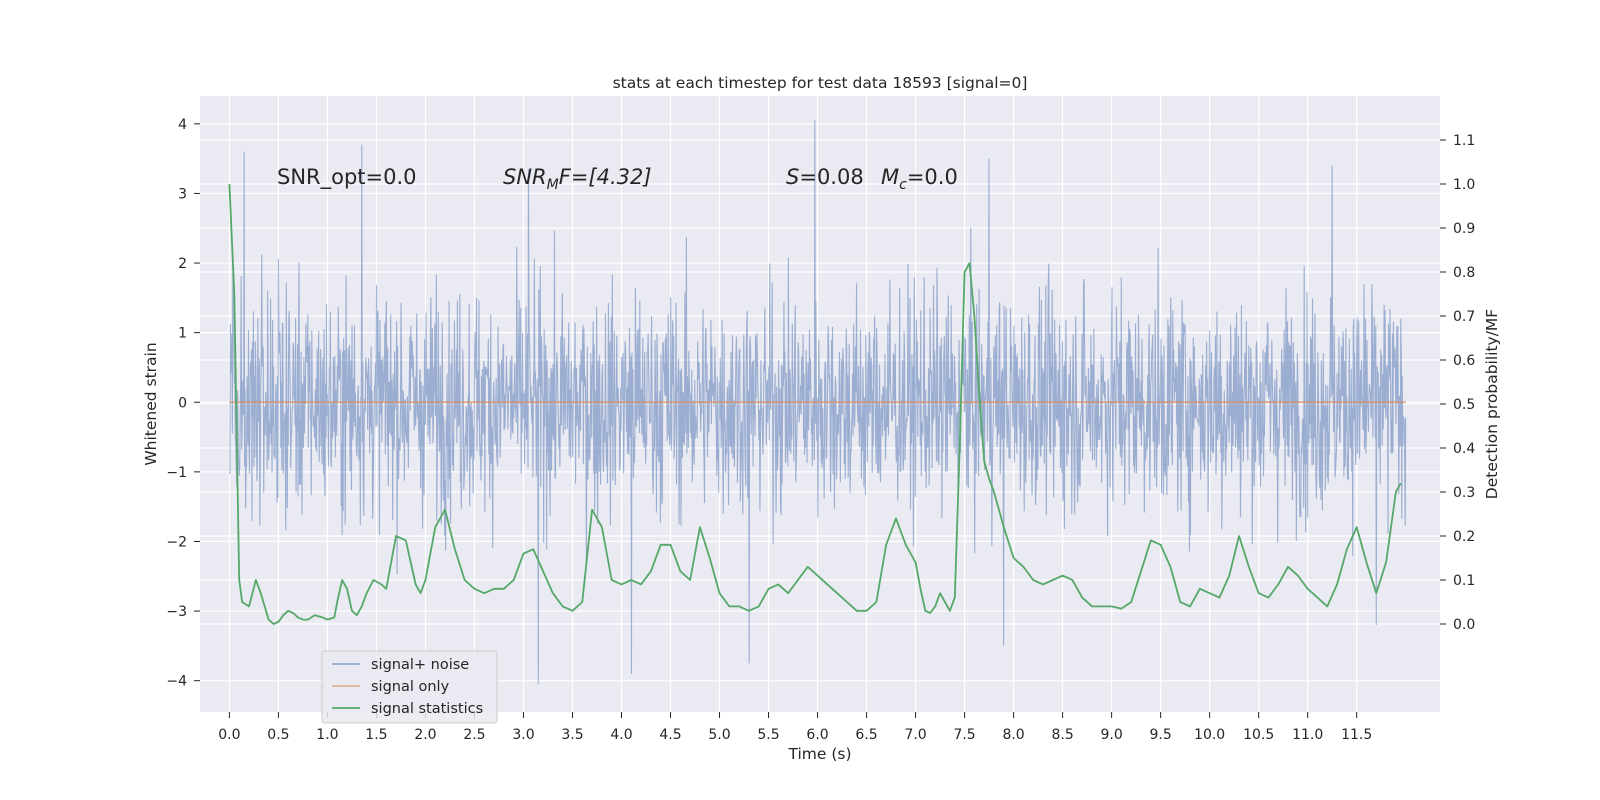  I want to click on x-tick-label: 6.5, so click(866, 735).